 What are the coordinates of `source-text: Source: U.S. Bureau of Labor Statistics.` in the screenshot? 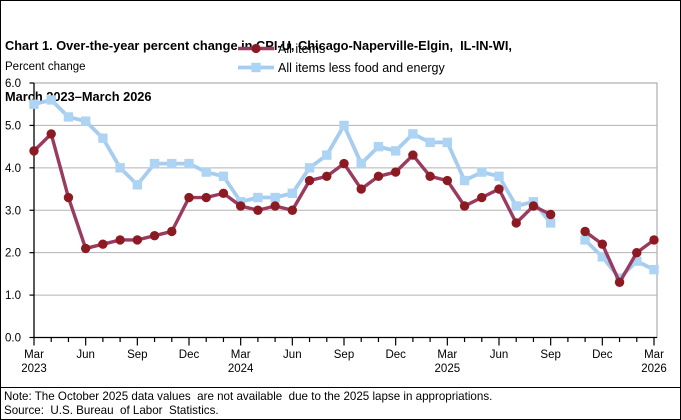 It's located at (111, 410).